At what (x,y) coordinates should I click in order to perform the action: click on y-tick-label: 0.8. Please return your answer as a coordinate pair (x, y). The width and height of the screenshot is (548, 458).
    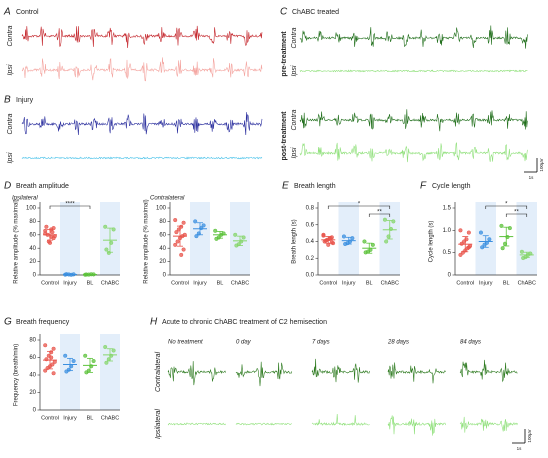
    Looking at the image, I should click on (310, 209).